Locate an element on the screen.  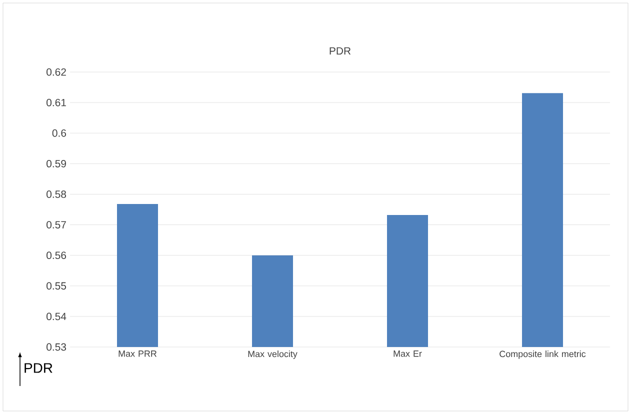
y-tick-label: 0.53 is located at coordinates (56, 347).